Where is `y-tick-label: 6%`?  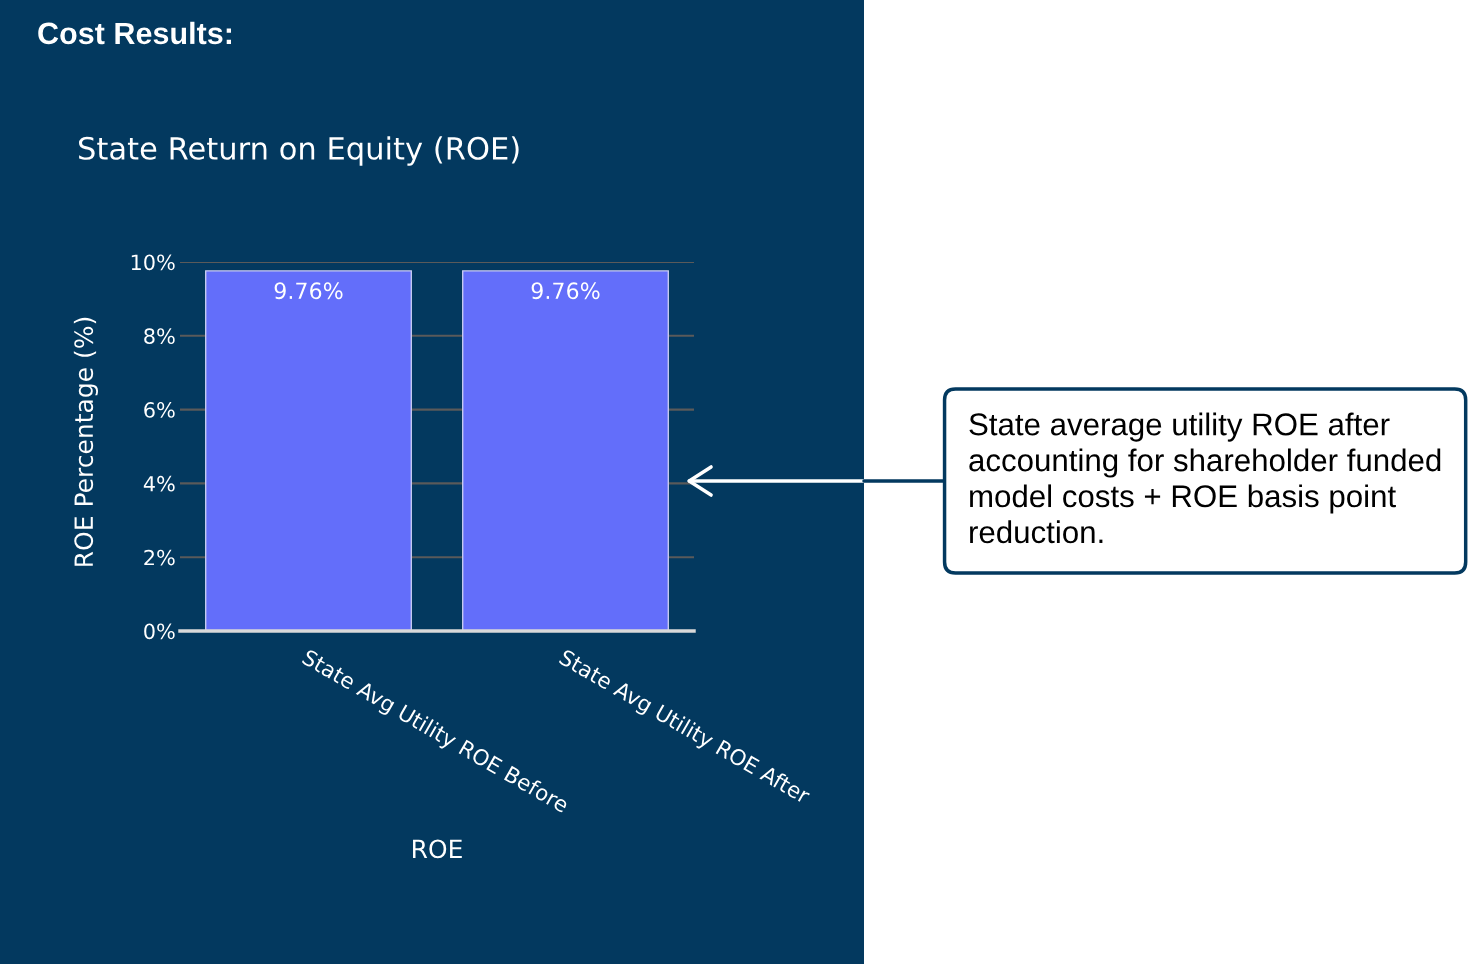
y-tick-label: 6% is located at coordinates (159, 410).